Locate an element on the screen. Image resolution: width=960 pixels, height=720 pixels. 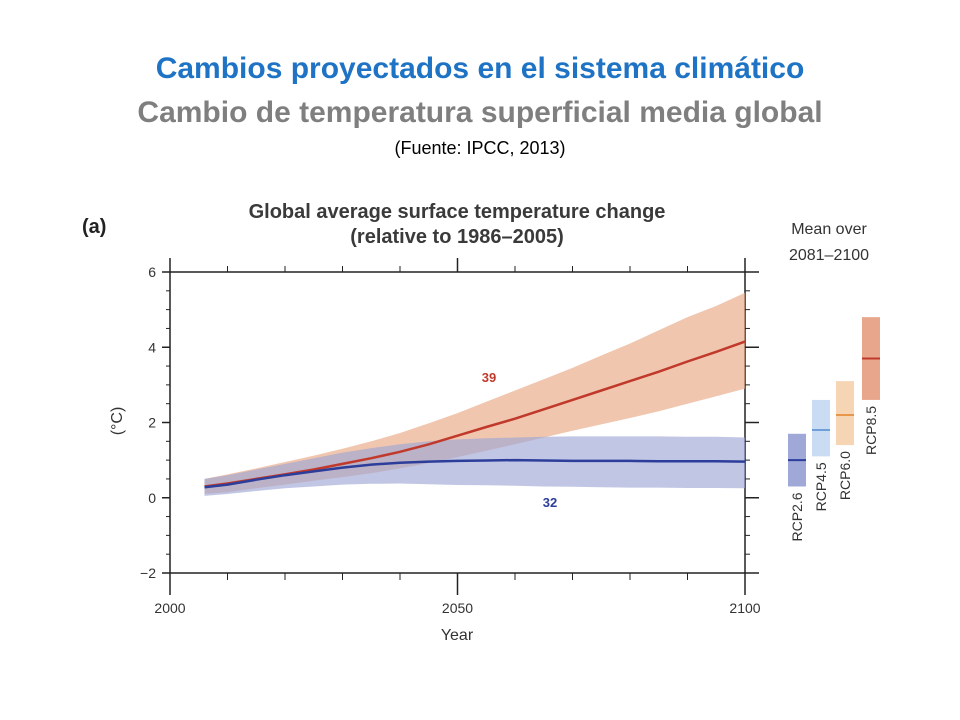
rcp85-model-count: 39 is located at coordinates (489, 377).